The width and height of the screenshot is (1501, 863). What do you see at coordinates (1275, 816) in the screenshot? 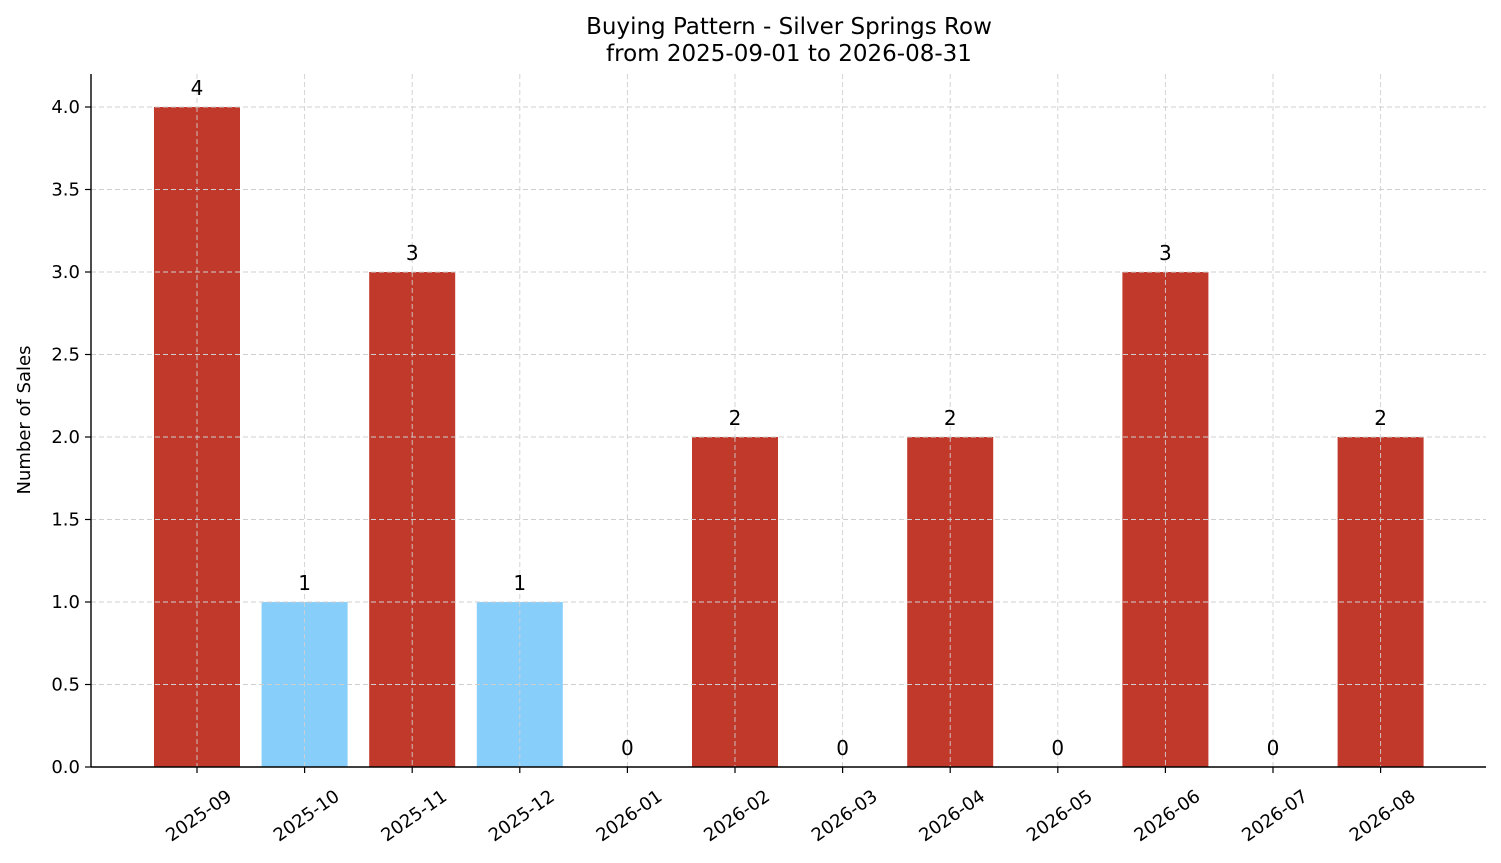
I see `x-tick-label: 2026-07` at bounding box center [1275, 816].